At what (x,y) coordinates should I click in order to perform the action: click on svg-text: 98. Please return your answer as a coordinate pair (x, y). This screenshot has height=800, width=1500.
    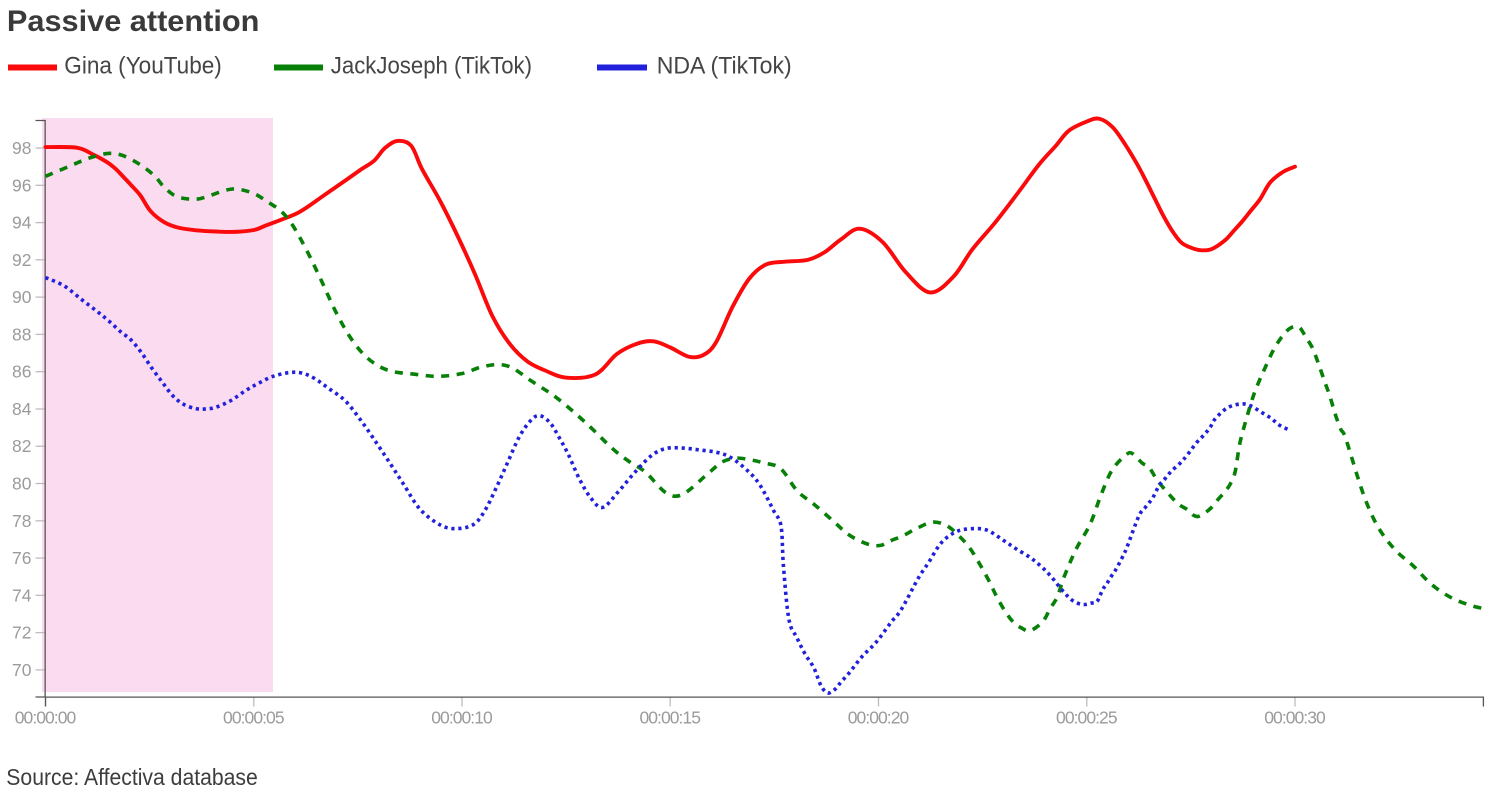
    Looking at the image, I should click on (21, 148).